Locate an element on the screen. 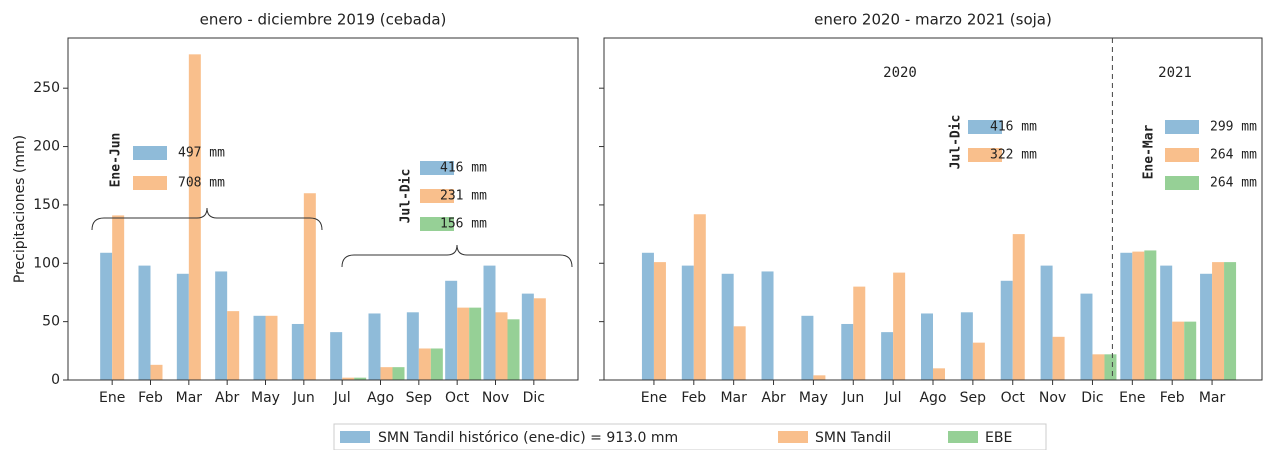 The width and height of the screenshot is (1266, 450). y-axis-label: Precipitaciones (mm) is located at coordinates (20, 209).